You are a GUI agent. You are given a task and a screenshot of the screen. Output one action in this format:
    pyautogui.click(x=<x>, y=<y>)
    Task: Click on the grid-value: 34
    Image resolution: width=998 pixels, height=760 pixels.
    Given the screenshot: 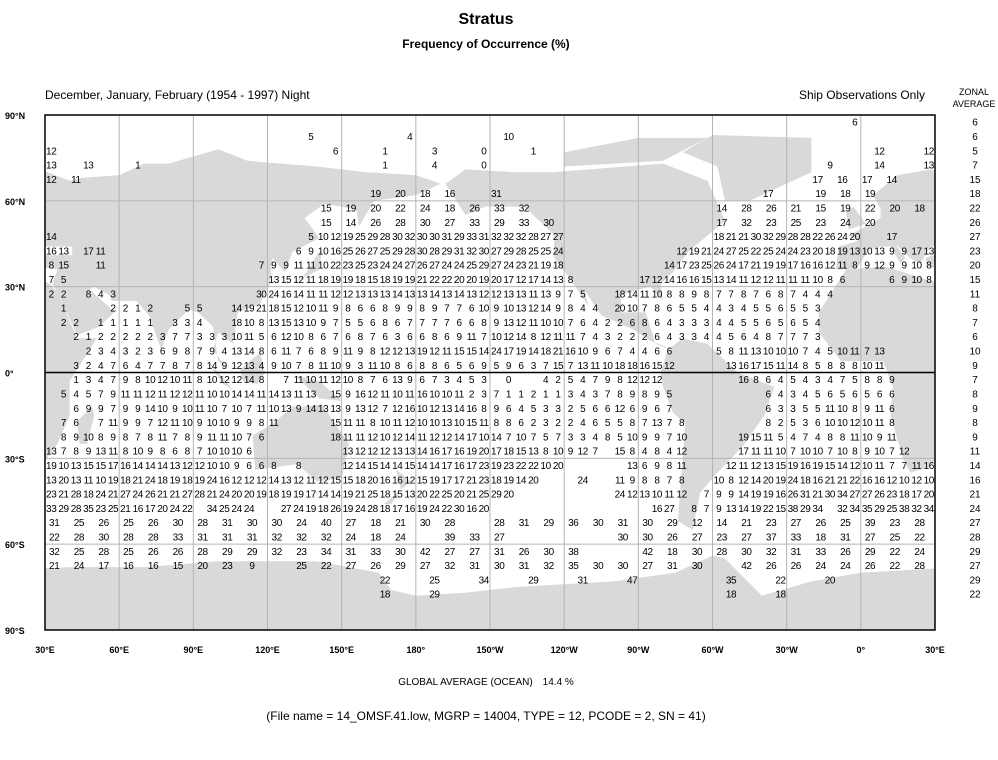 What is the action you would take?
    pyautogui.click(x=326, y=552)
    